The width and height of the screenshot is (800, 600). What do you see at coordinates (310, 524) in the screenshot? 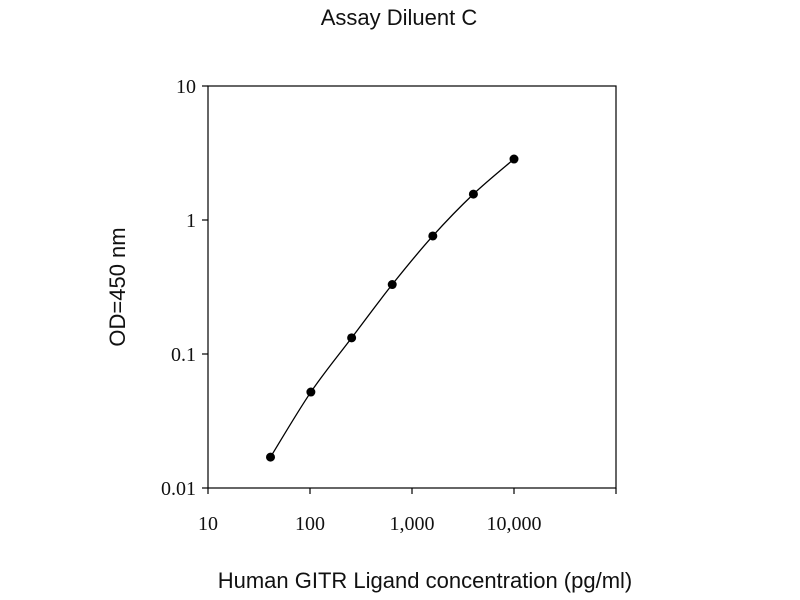
I see `x-tick-label: 100` at bounding box center [310, 524].